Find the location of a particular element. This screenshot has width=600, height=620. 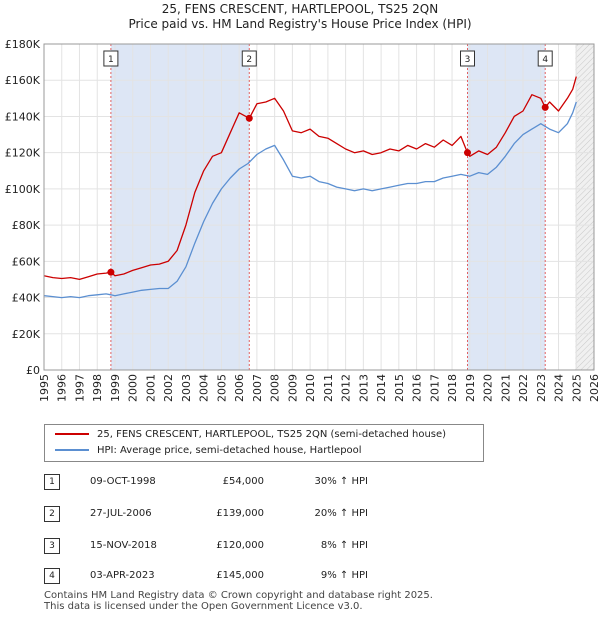

table-row: 1 09-OCT-1998 £54,000 30% ↑ HPI is located at coordinates (244, 483).